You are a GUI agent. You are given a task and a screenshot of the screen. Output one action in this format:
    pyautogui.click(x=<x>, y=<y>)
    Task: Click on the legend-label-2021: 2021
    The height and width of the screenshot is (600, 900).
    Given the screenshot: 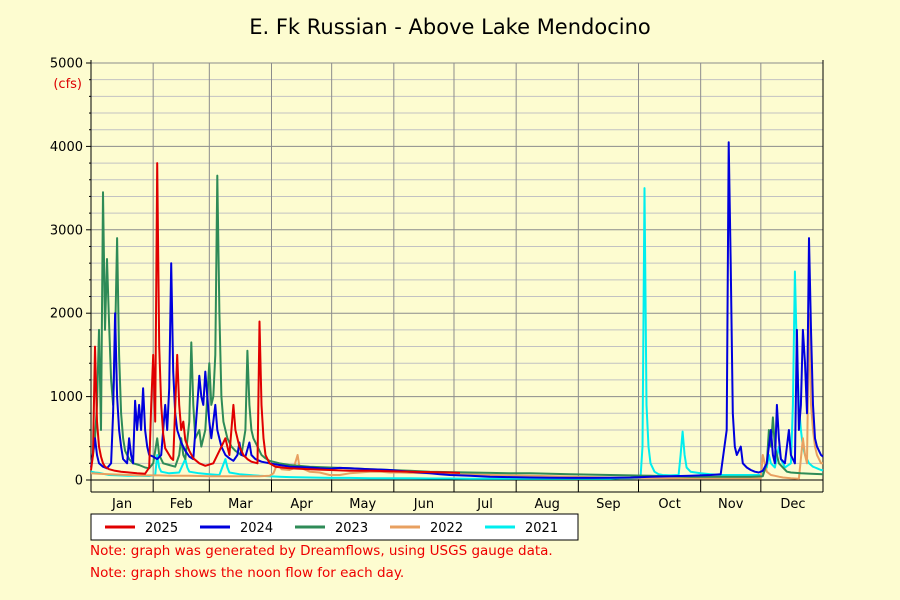 What is the action you would take?
    pyautogui.click(x=541, y=528)
    